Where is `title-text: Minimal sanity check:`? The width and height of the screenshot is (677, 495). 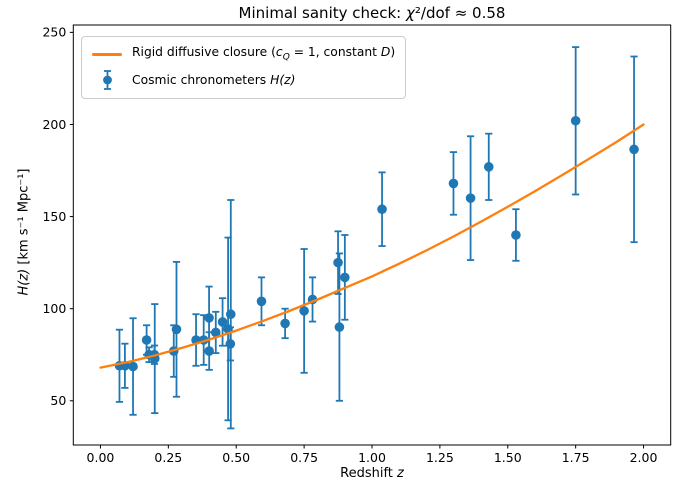
title-text: Minimal sanity check: is located at coordinates (322, 13).